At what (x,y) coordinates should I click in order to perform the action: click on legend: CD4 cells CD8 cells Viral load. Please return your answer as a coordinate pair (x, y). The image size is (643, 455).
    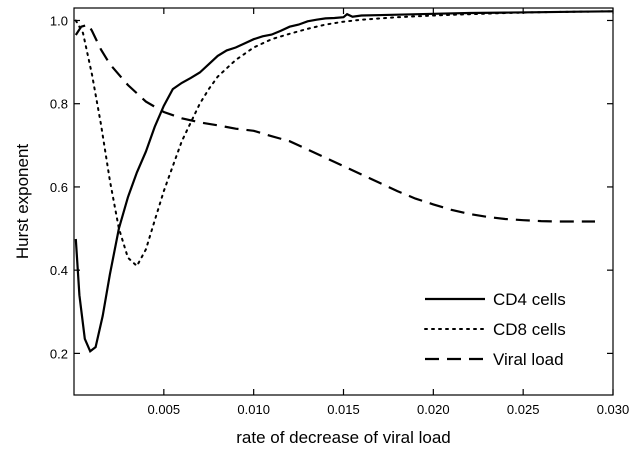
    Looking at the image, I should click on (495, 329).